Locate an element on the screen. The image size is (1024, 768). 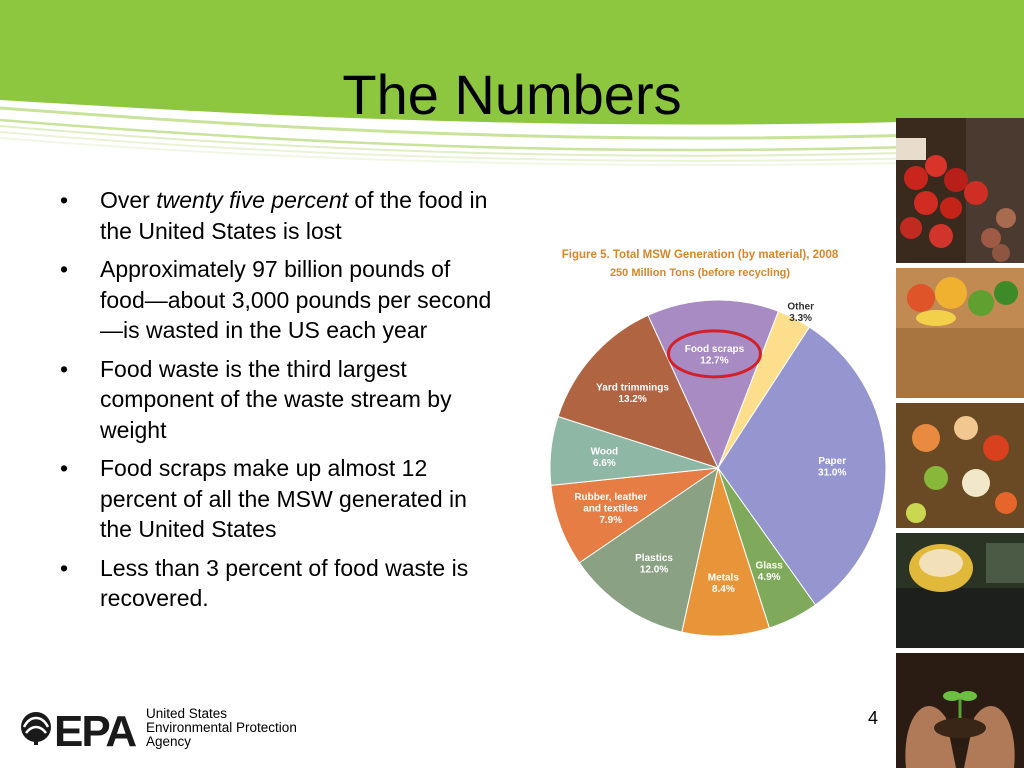
pie-value-label: 4.9% is located at coordinates (769, 577).